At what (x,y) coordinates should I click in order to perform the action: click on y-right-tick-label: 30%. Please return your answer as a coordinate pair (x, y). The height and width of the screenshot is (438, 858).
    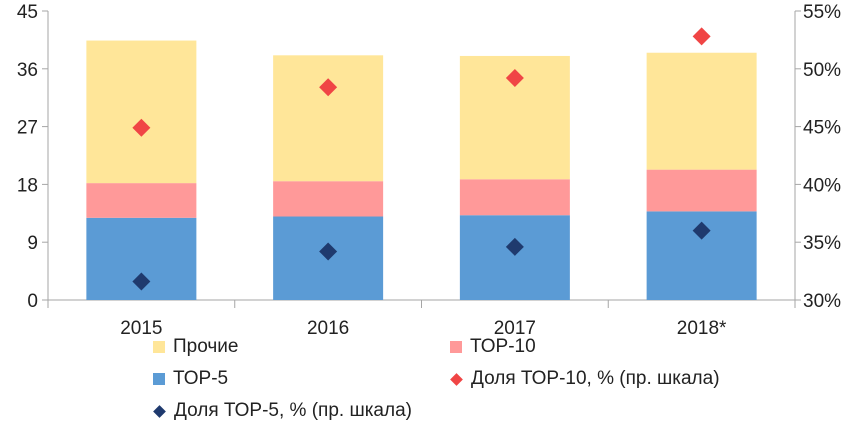
    Looking at the image, I should click on (822, 301).